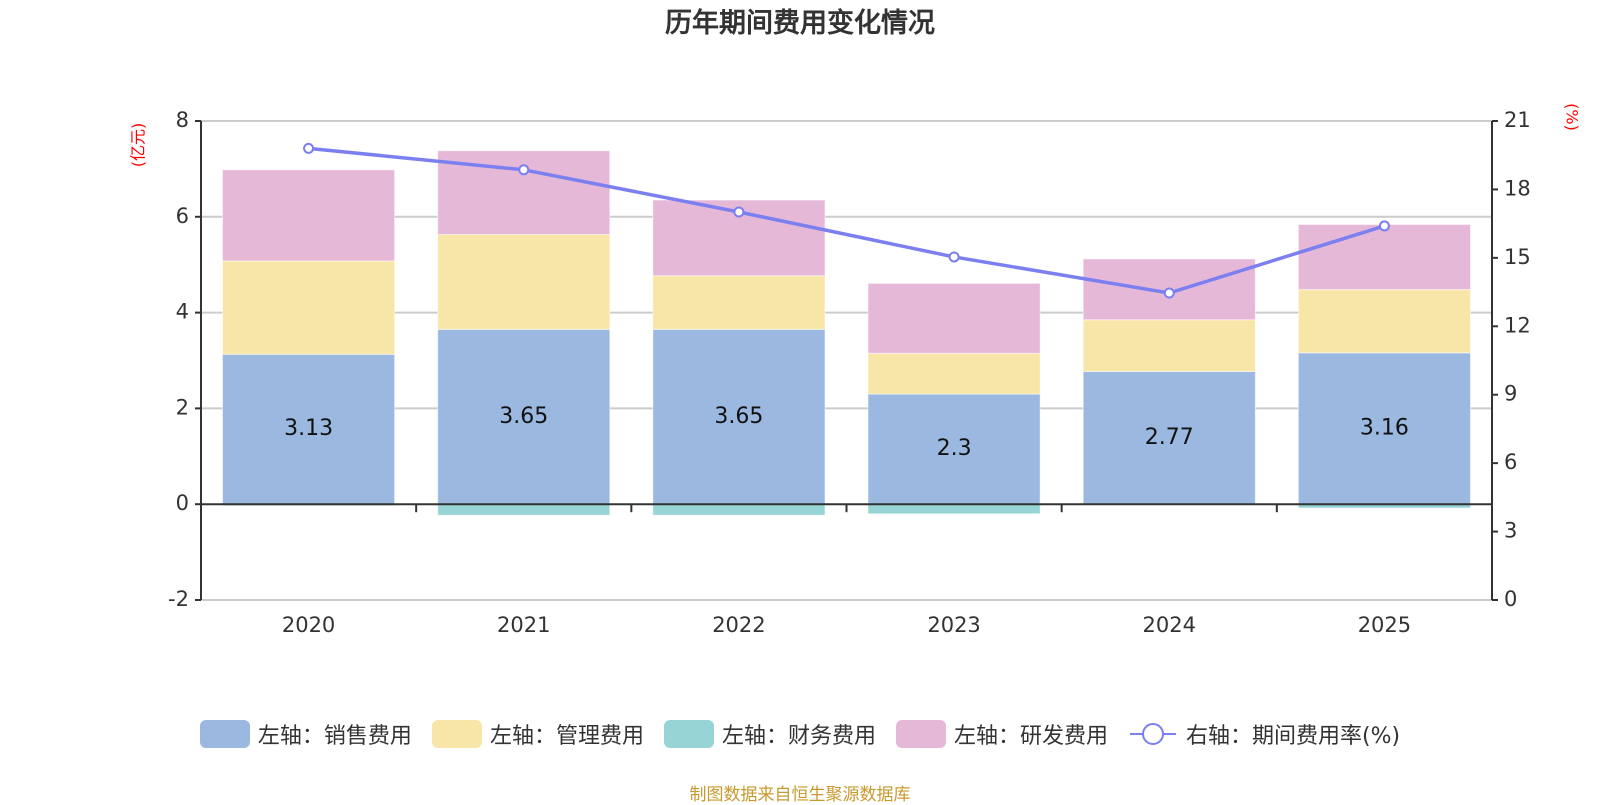 Image resolution: width=1600 pixels, height=805 pixels. Describe the element at coordinates (182, 407) in the screenshot. I see `left-tick-label: 2` at that location.